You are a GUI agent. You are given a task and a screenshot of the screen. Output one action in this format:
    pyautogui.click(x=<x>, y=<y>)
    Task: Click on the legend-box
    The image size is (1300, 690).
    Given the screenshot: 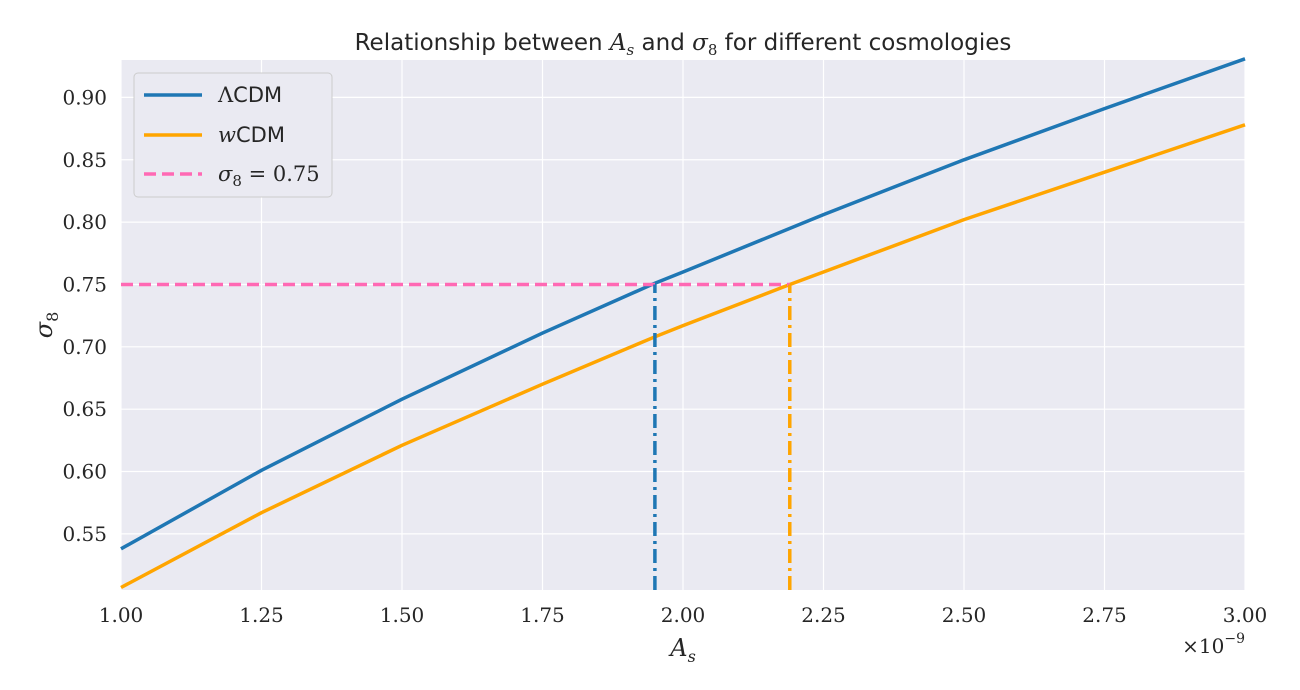 What is the action you would take?
    pyautogui.click(x=233, y=135)
    